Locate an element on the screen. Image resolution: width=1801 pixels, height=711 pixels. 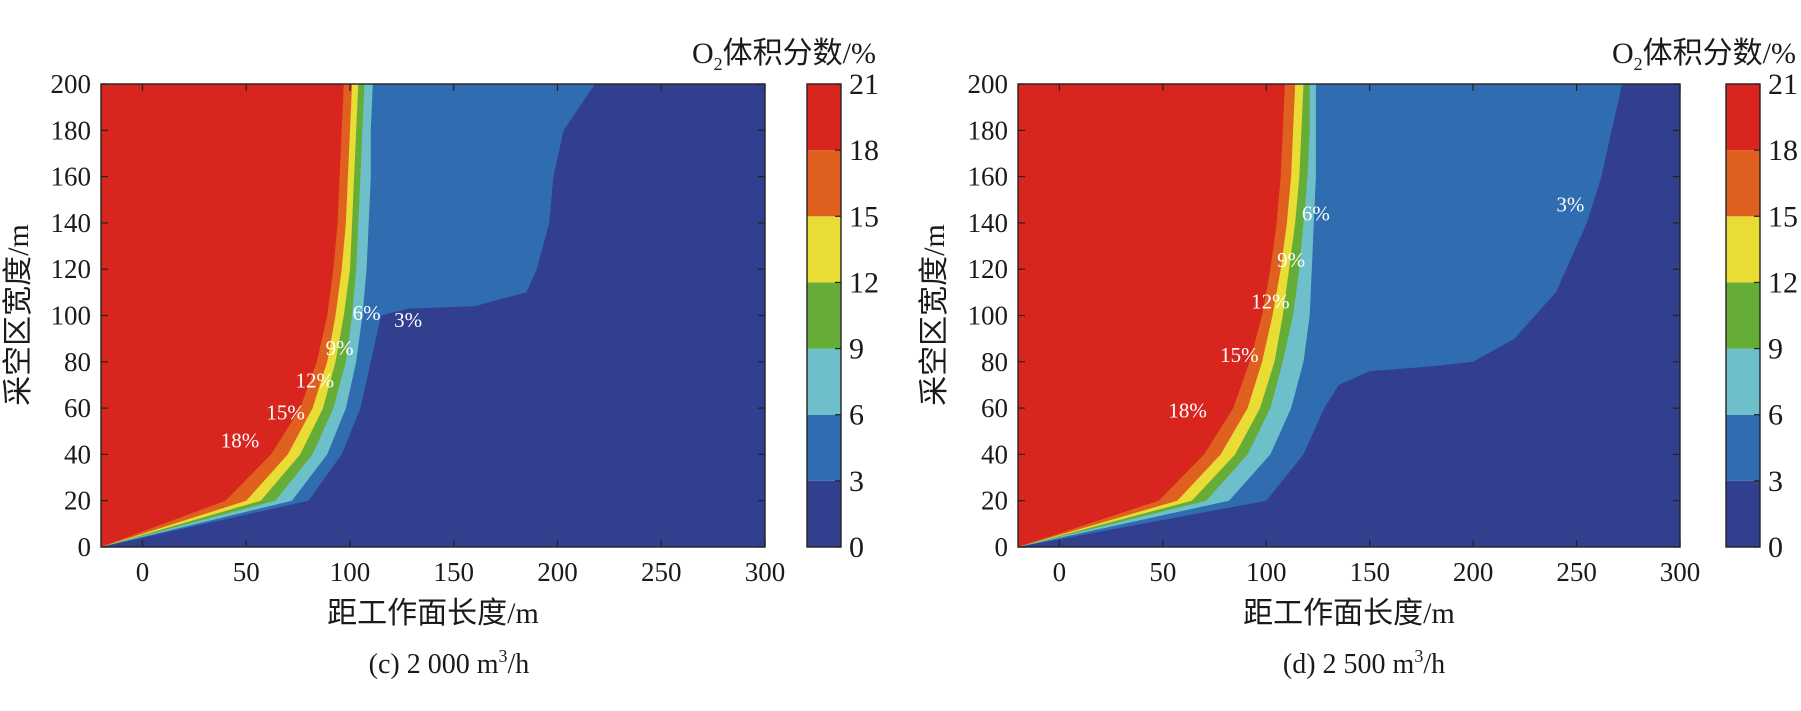
x-axis-label-d: 距工作面长度/m is located at coordinates (1349, 613).